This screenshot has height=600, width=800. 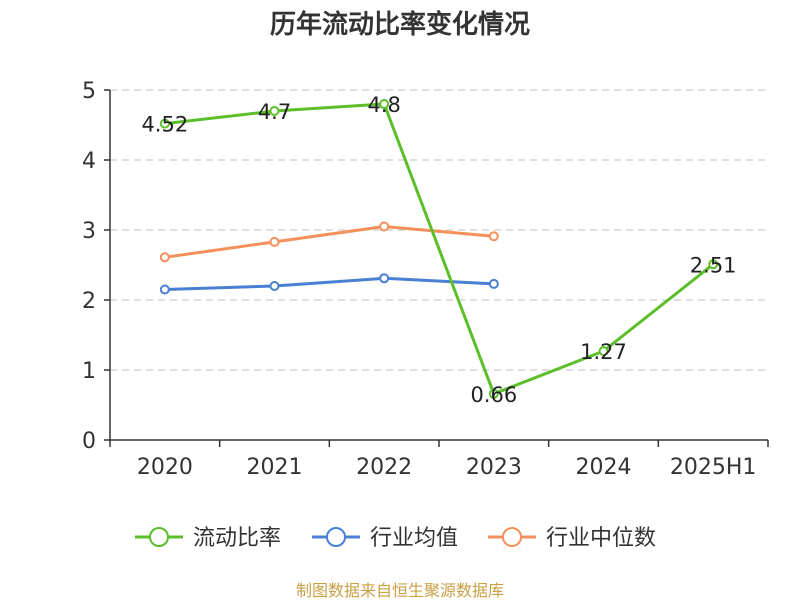 I want to click on x-tick-label: 2020, so click(x=165, y=467).